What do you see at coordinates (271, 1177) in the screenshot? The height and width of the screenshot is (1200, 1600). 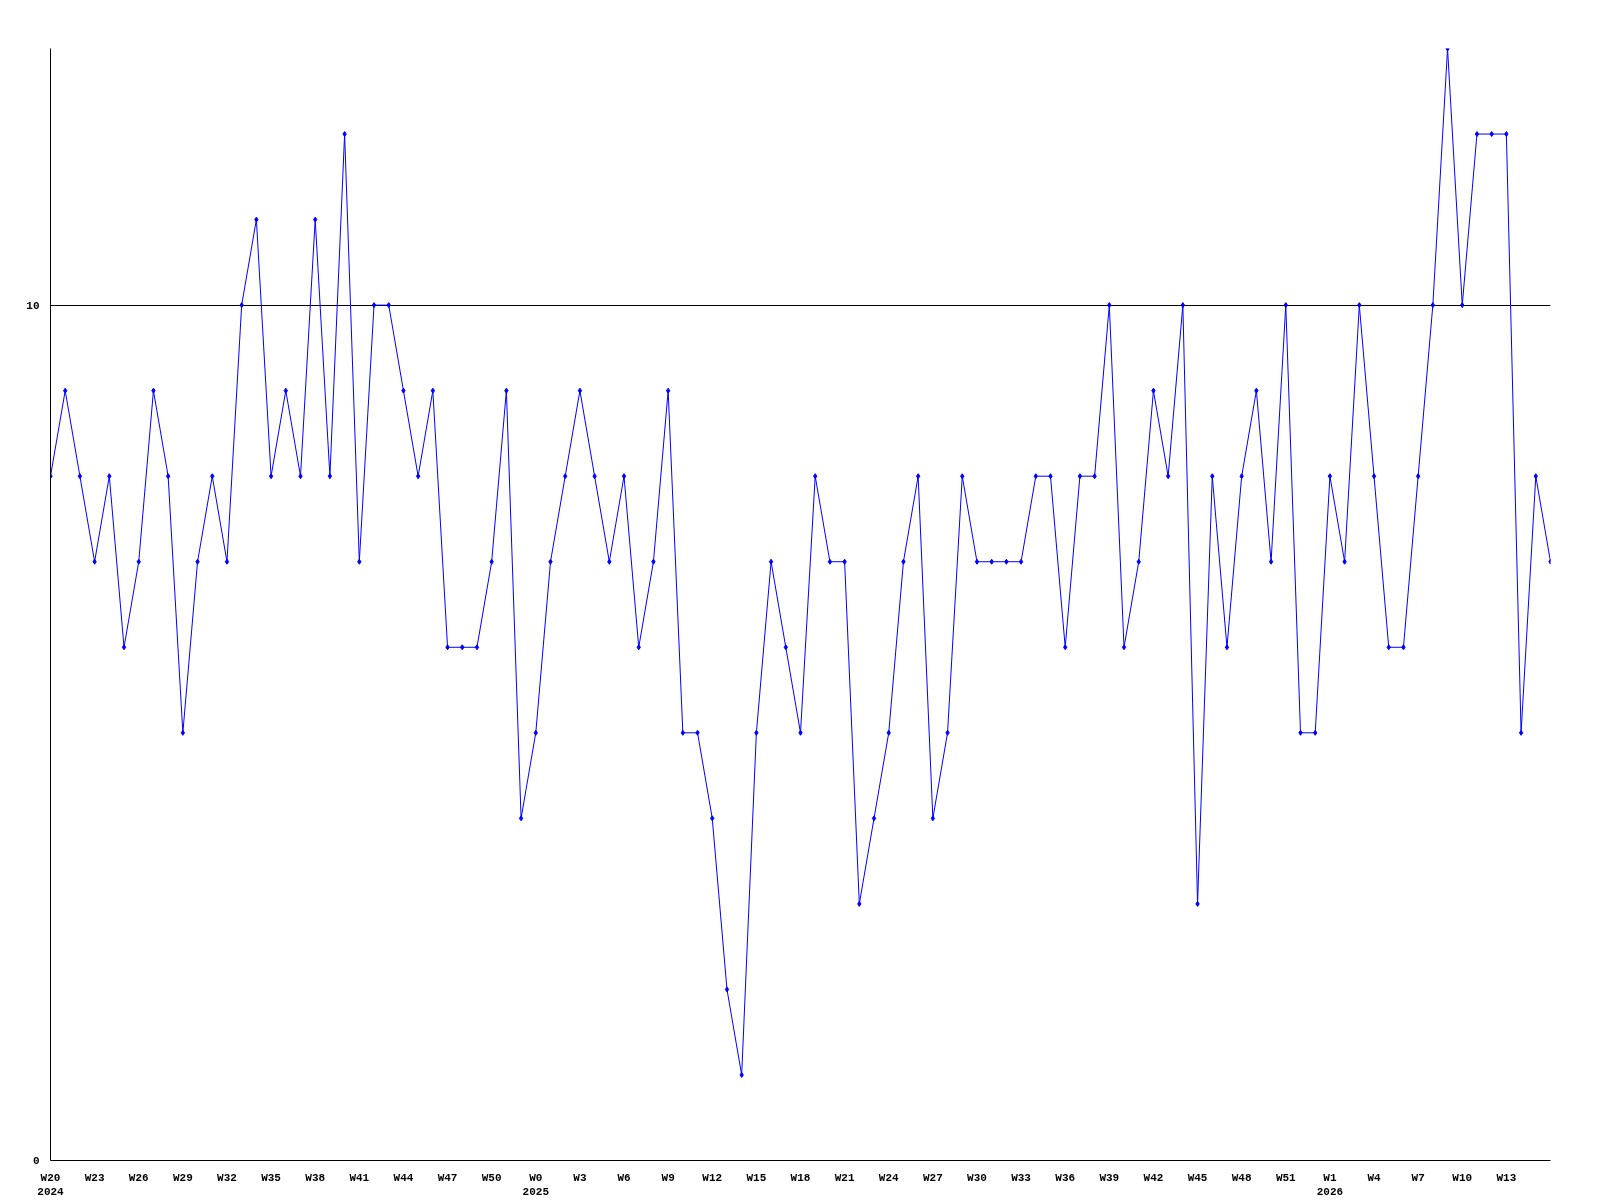 I see `x-tick-label: W35` at bounding box center [271, 1177].